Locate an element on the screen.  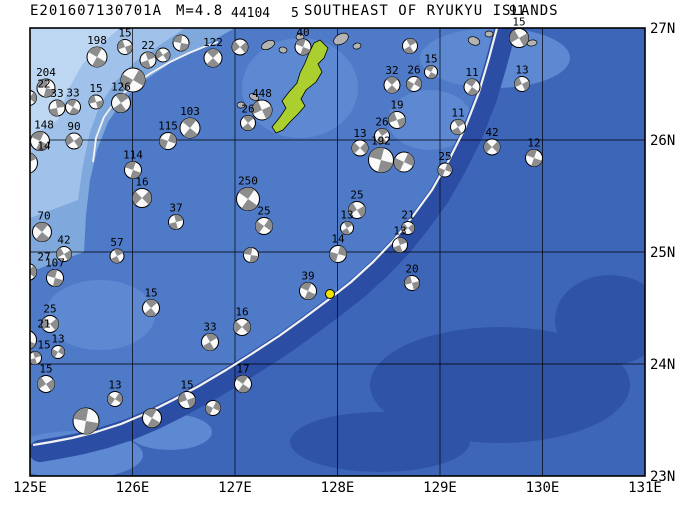
beachball-depth-label: 198 is located at coordinates (97, 40).